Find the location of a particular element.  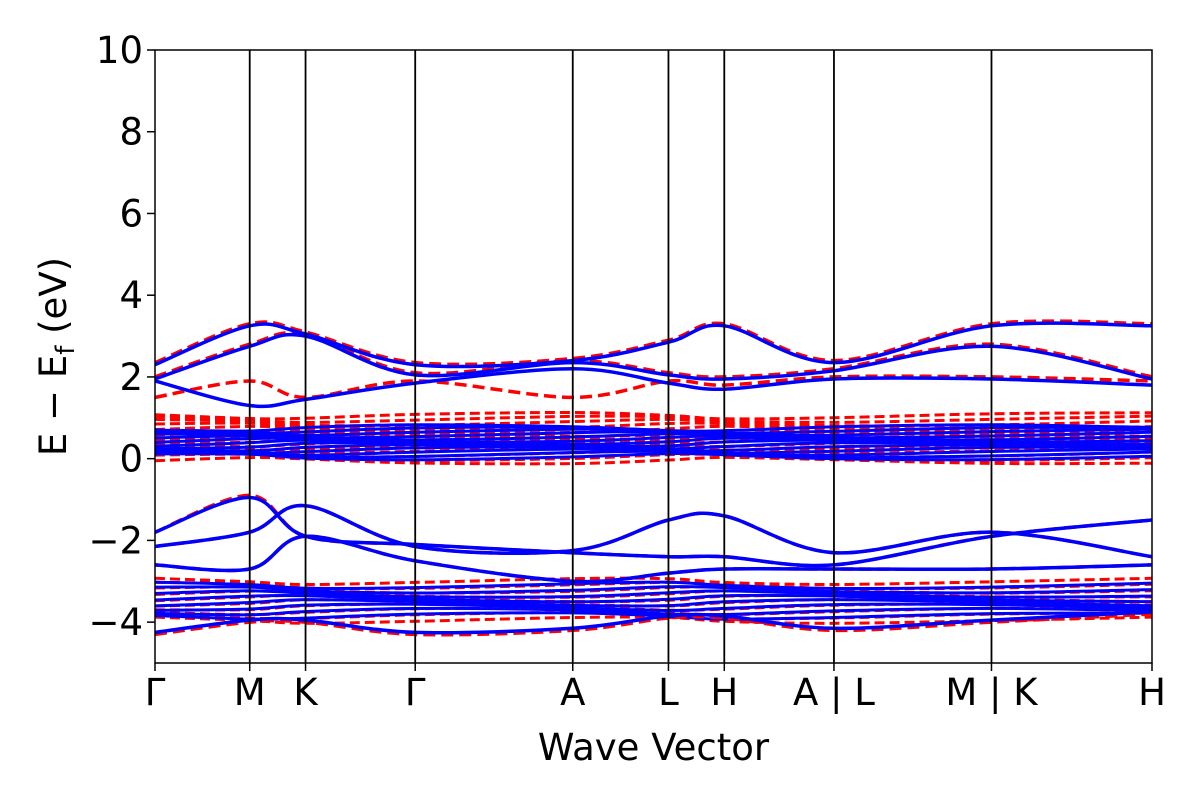

y-axis-label-subscript: f is located at coordinates (66, 350).